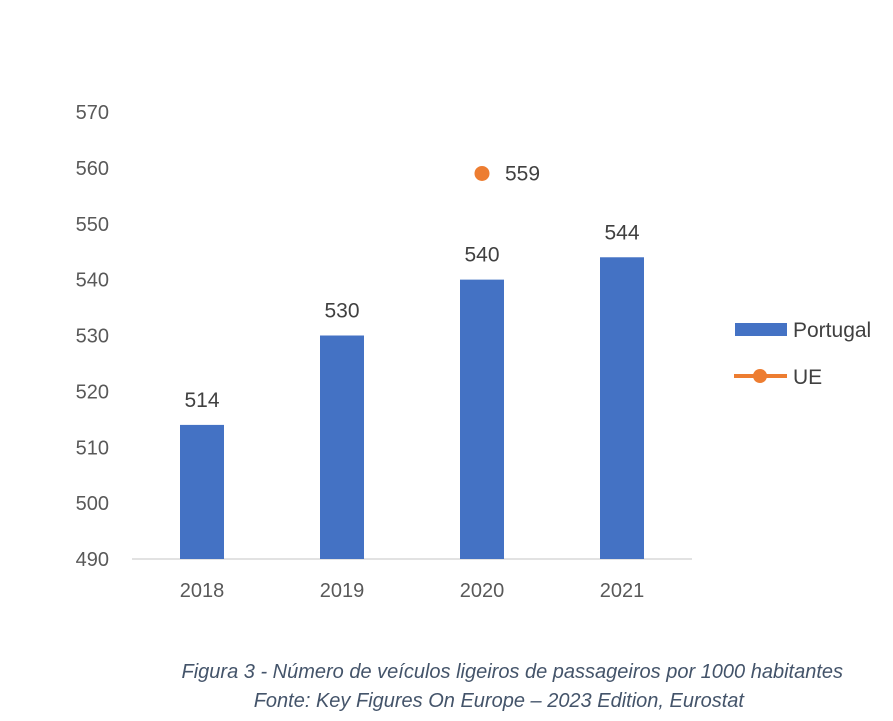 The height and width of the screenshot is (721, 893). Describe the element at coordinates (92, 560) in the screenshot. I see `y-tick-label: 490` at that location.